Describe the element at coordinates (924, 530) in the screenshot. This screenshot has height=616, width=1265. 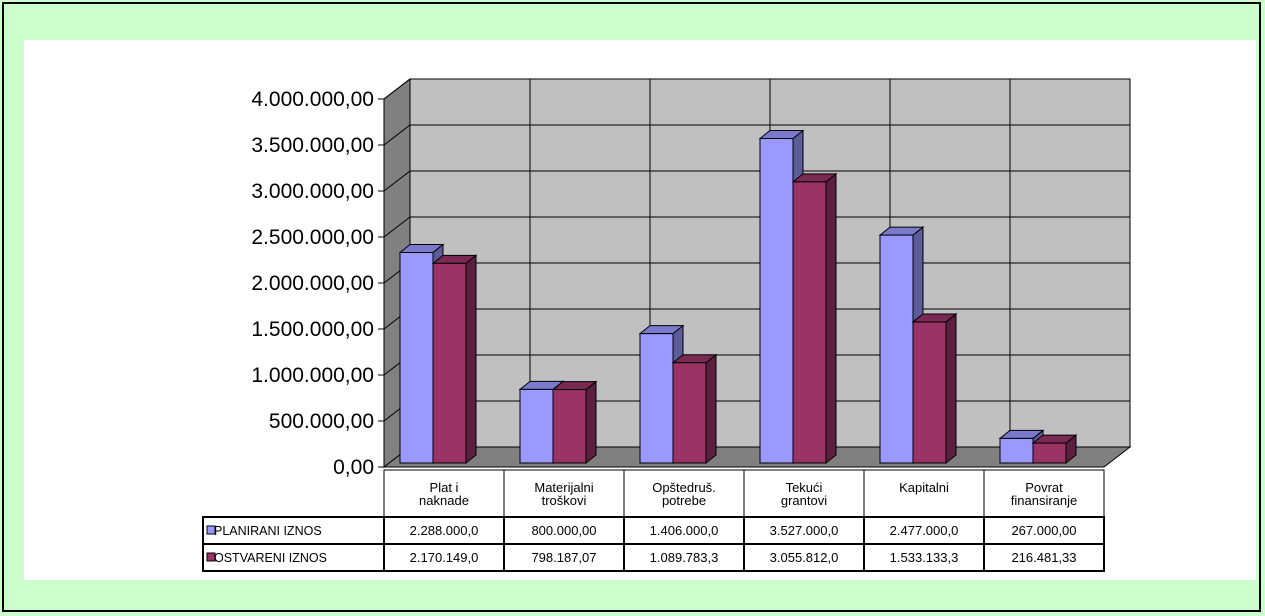
I see `table-value: 2.477.000,0` at that location.